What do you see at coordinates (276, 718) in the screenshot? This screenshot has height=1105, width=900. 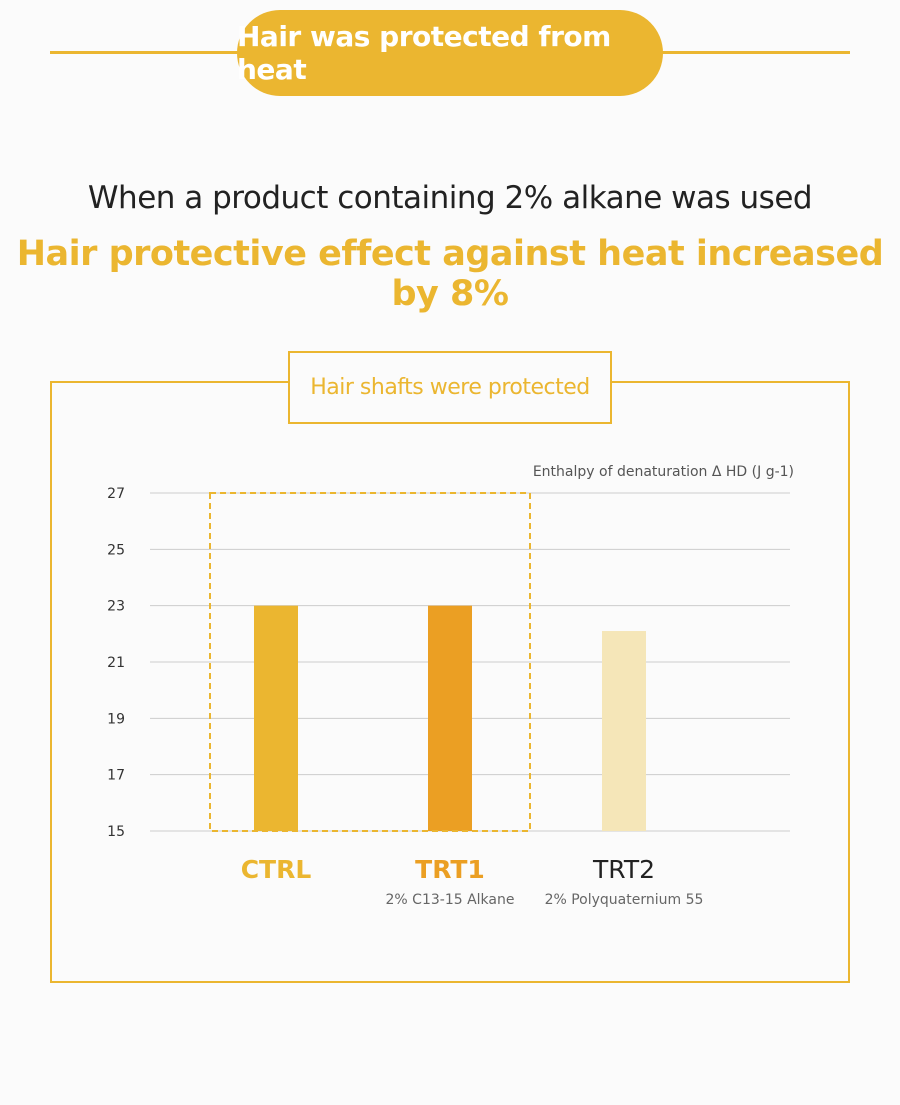 I see `bar-ctrl` at bounding box center [276, 718].